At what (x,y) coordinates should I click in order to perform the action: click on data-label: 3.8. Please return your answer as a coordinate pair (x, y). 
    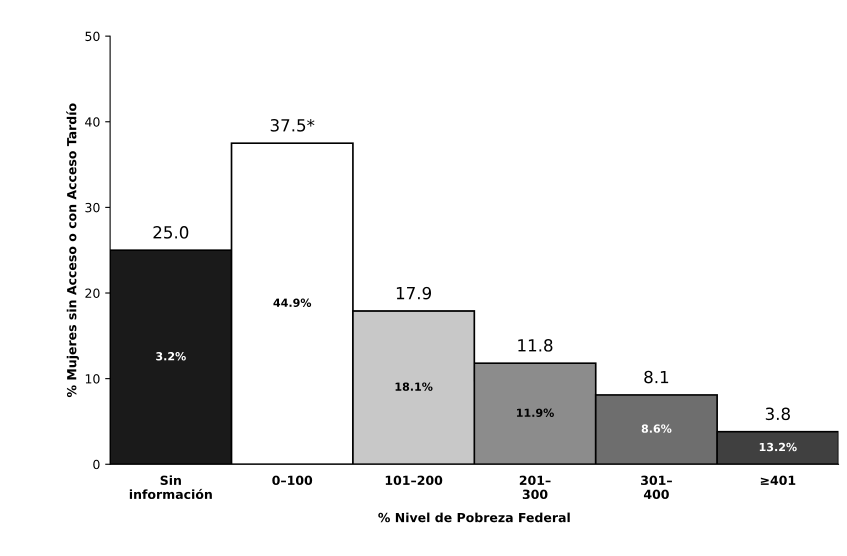
    Looking at the image, I should click on (778, 414).